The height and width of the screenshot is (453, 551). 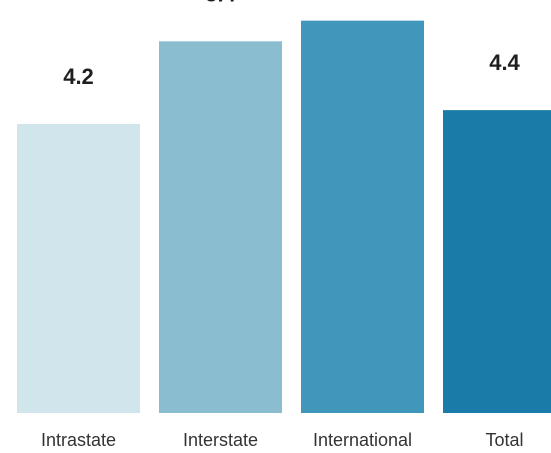 What do you see at coordinates (78, 268) in the screenshot?
I see `bar-intrastate` at bounding box center [78, 268].